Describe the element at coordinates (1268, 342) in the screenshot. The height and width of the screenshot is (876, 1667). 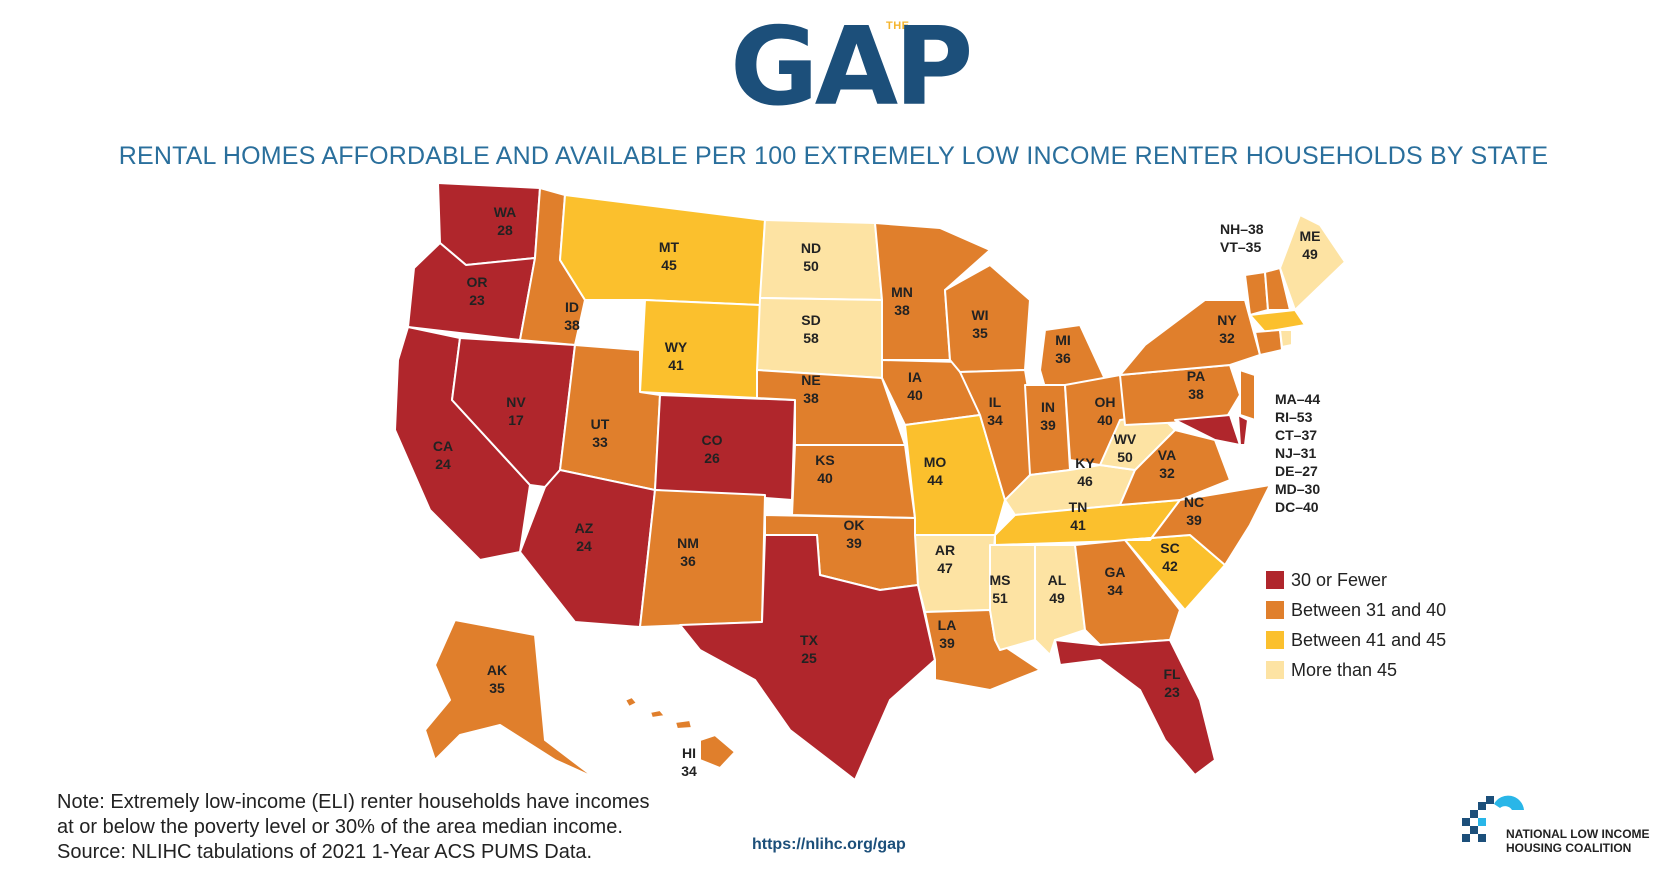
I see `state-ct` at that location.